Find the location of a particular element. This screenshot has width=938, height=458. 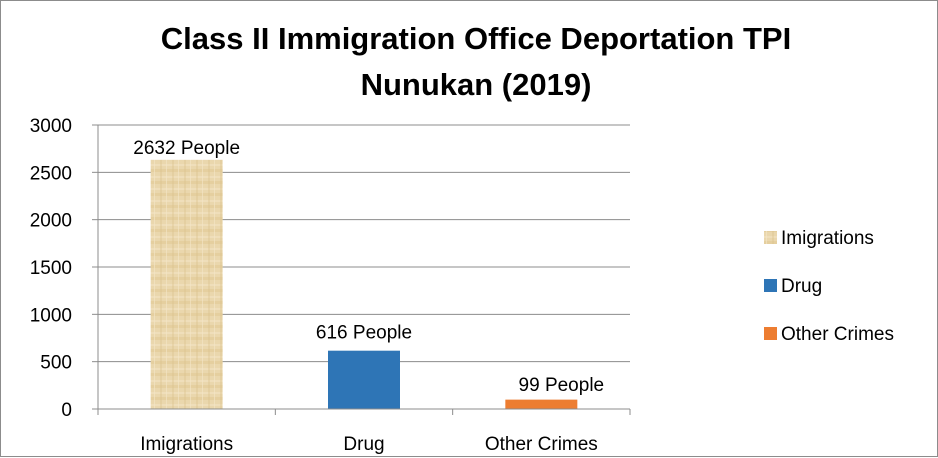

legend-label-imigrations: Imigrations is located at coordinates (827, 238).